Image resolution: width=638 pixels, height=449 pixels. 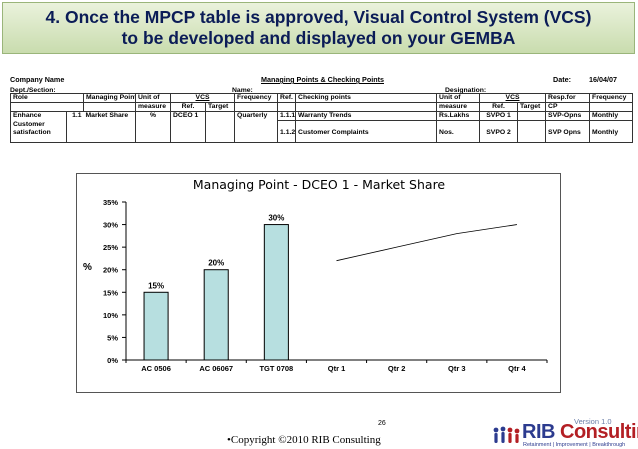 I want to click on logo-wordmark: RIB Consulting, so click(x=580, y=432).